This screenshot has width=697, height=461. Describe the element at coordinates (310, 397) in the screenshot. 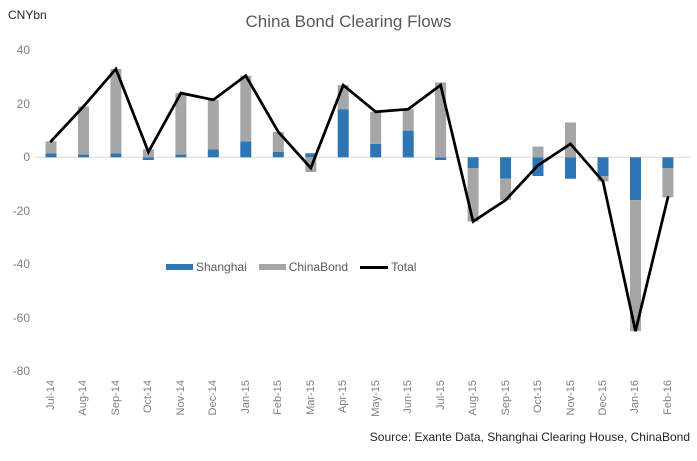

I see `x-axis-label-Mar-15: Mar-15` at that location.